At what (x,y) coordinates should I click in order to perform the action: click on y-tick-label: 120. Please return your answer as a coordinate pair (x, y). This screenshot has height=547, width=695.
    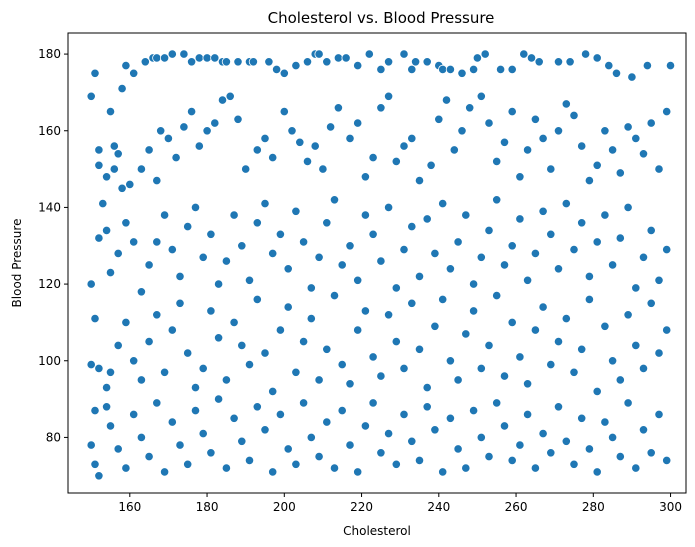
    Looking at the image, I should click on (49, 284).